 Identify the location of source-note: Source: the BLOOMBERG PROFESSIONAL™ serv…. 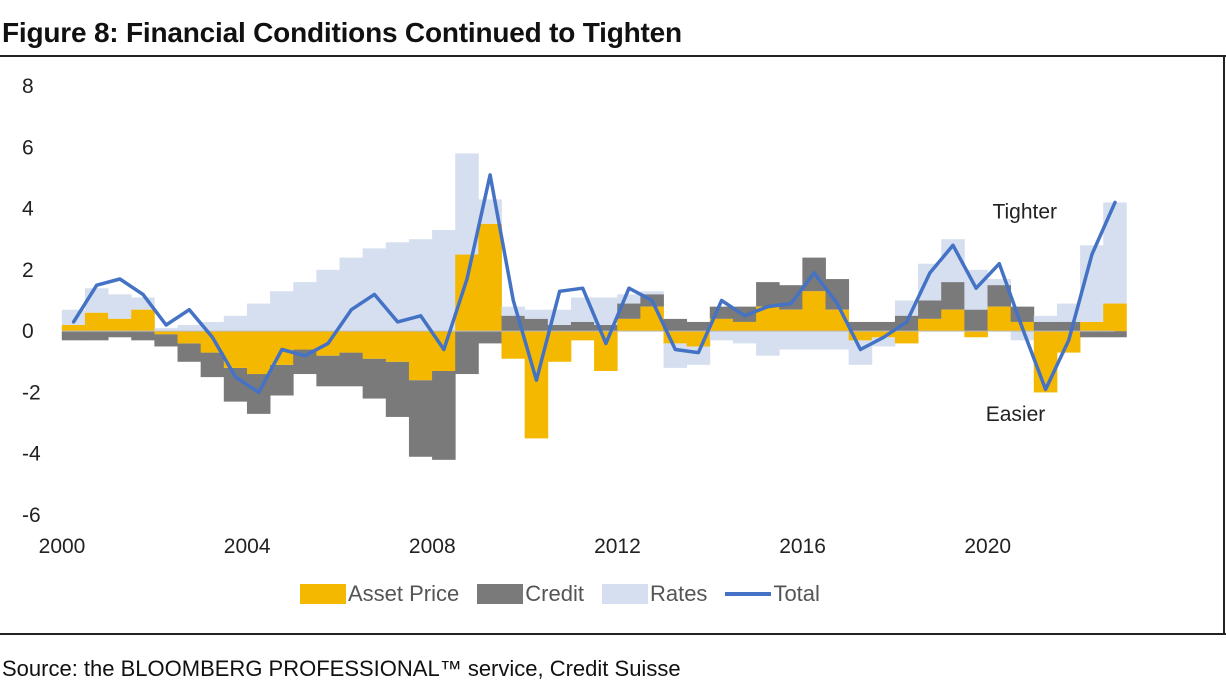
(341, 668).